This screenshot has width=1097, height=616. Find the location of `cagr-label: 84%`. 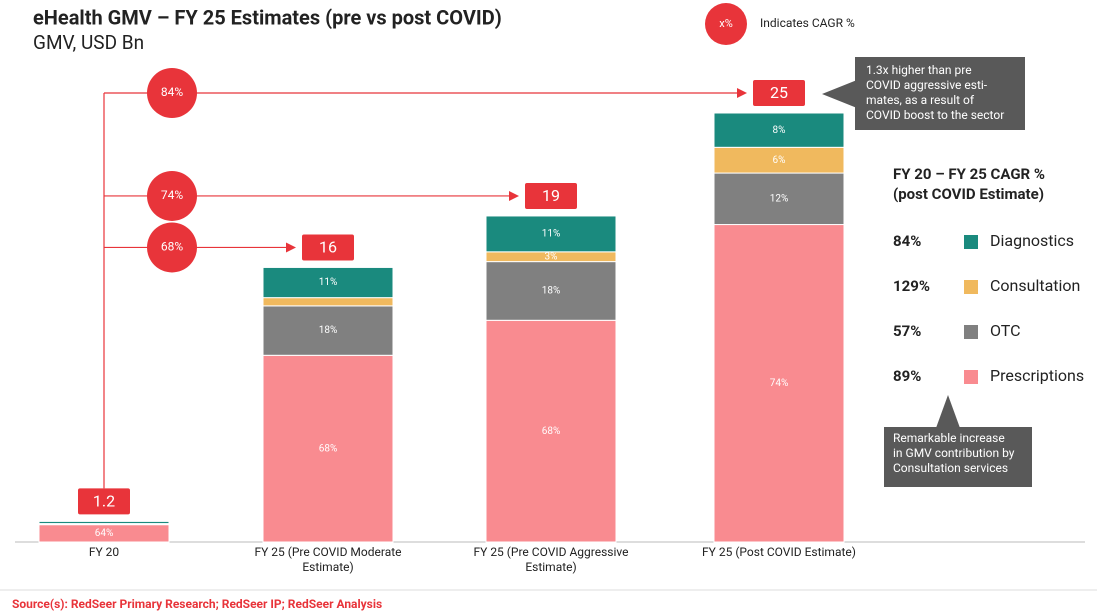

cagr-label: 84% is located at coordinates (172, 92).